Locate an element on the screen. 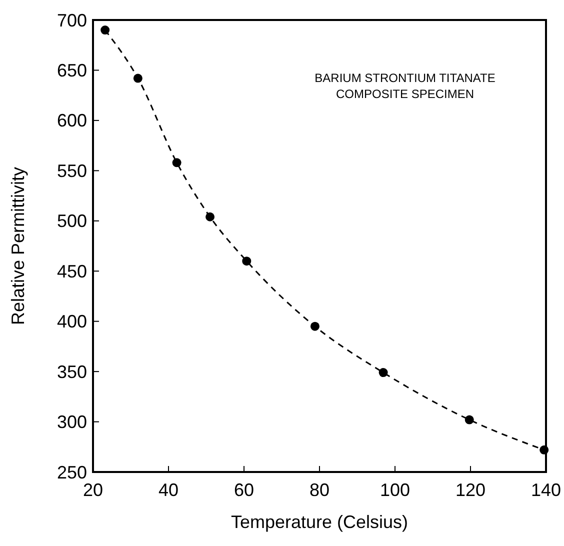  y-tick-label: 600 is located at coordinates (71, 120).